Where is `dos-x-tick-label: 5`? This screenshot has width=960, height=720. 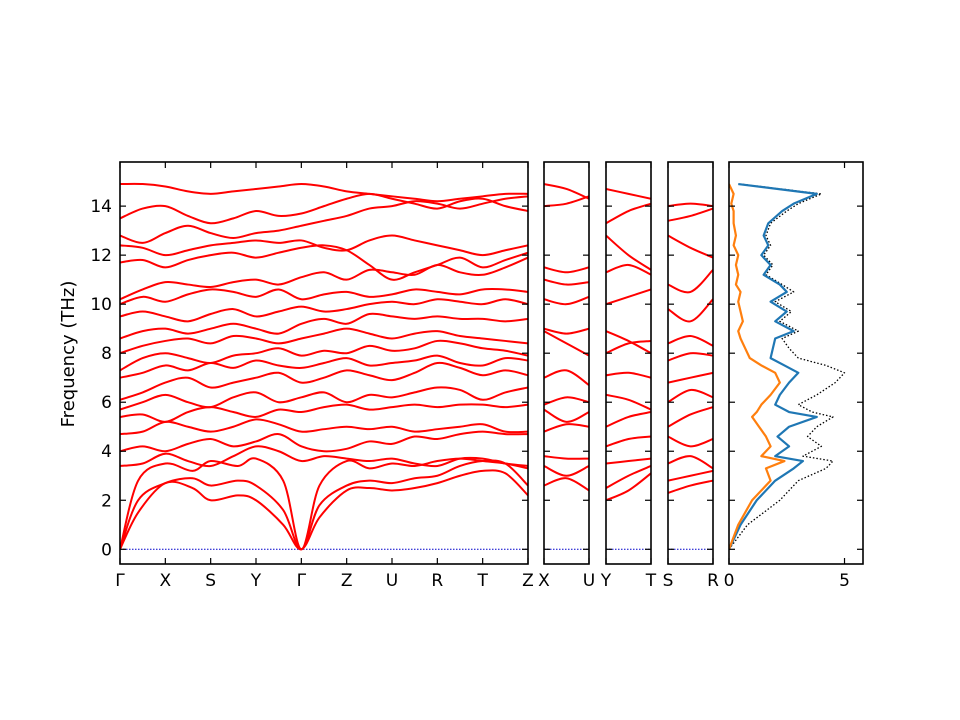
dos-x-tick-label: 5 is located at coordinates (844, 581).